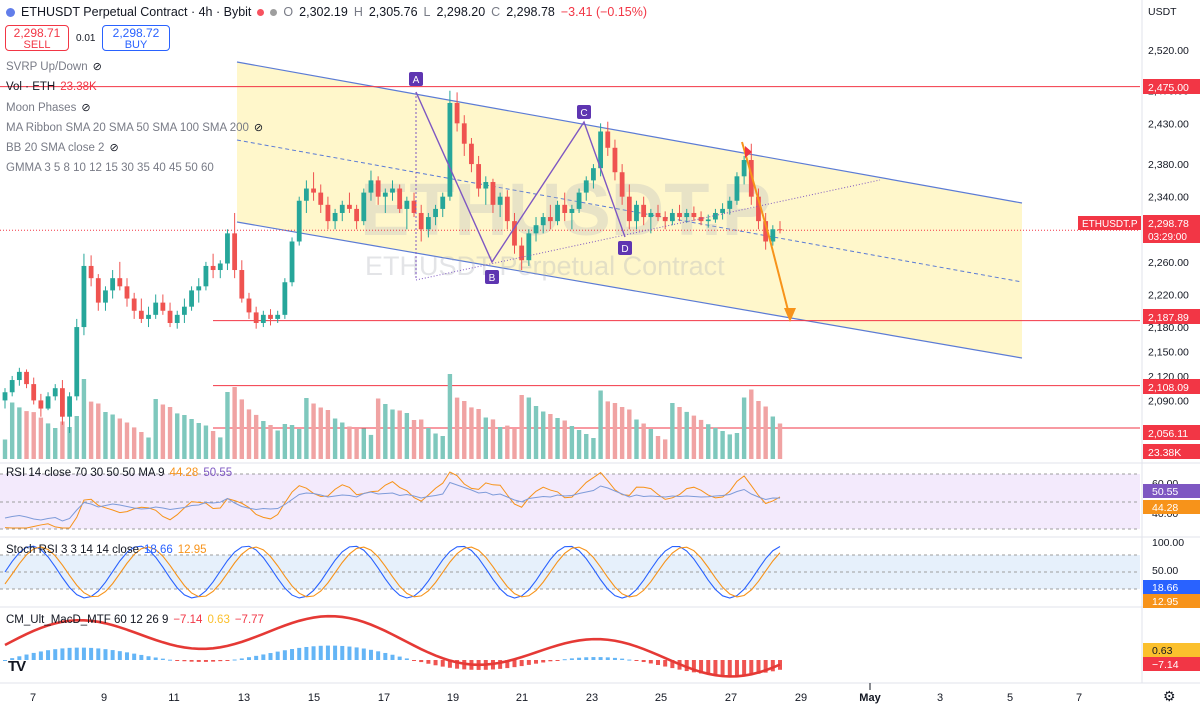 This screenshot has width=1200, height=708. Describe the element at coordinates (748, 152) in the screenshot. I see `marker-icon` at that location.